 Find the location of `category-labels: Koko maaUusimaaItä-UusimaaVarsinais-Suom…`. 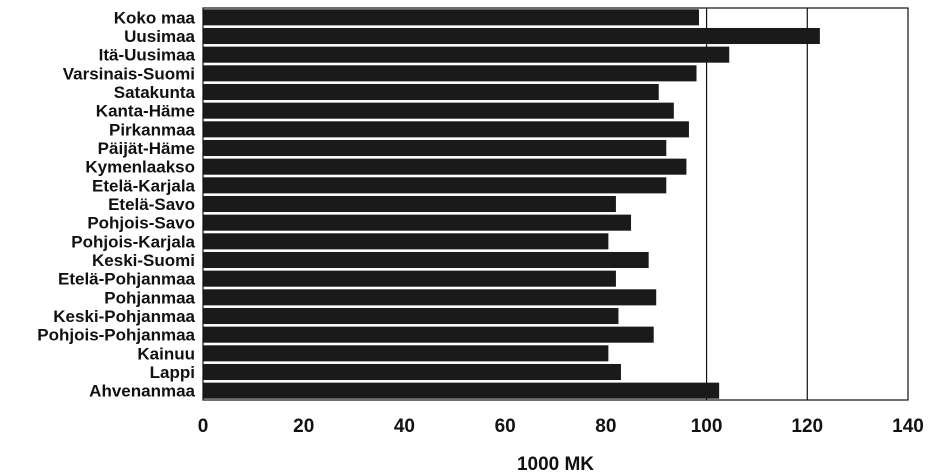

category-labels: Koko maaUusimaaItä-UusimaaVarsinais-Suom… is located at coordinates (116, 204).